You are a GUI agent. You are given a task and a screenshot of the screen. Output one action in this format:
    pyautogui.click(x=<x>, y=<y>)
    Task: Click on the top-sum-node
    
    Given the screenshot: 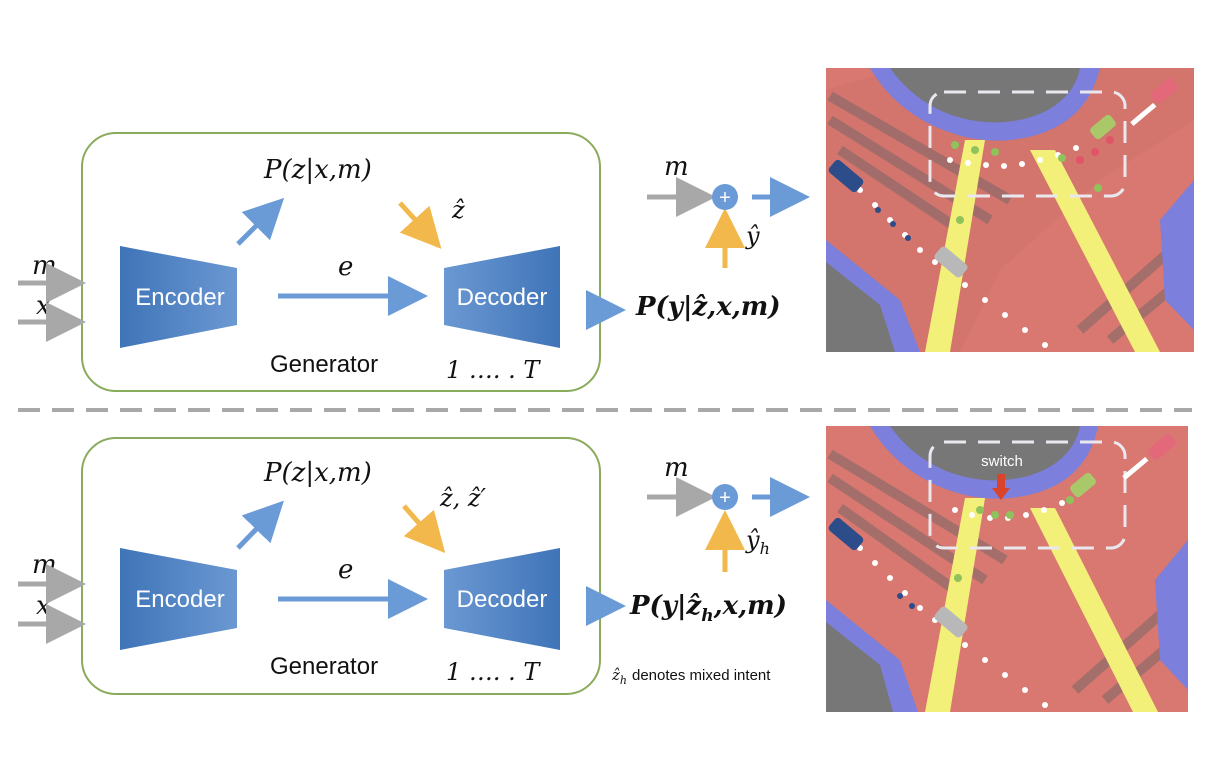 What is the action you would take?
    pyautogui.click(x=725, y=197)
    